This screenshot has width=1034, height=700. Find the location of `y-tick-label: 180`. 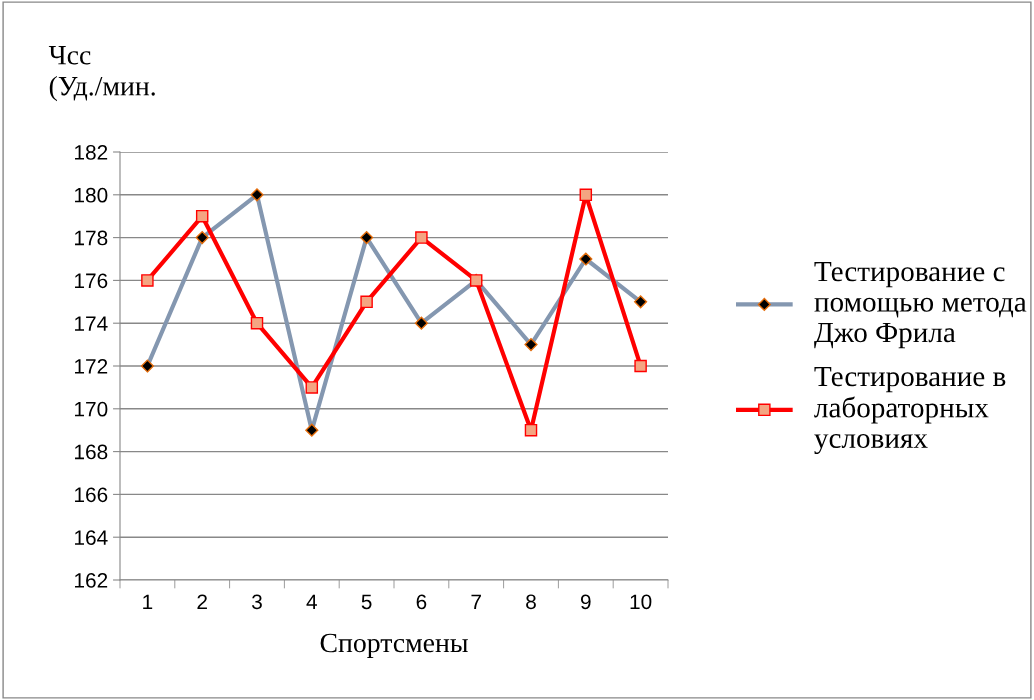

y-tick-label: 180 is located at coordinates (91, 195).